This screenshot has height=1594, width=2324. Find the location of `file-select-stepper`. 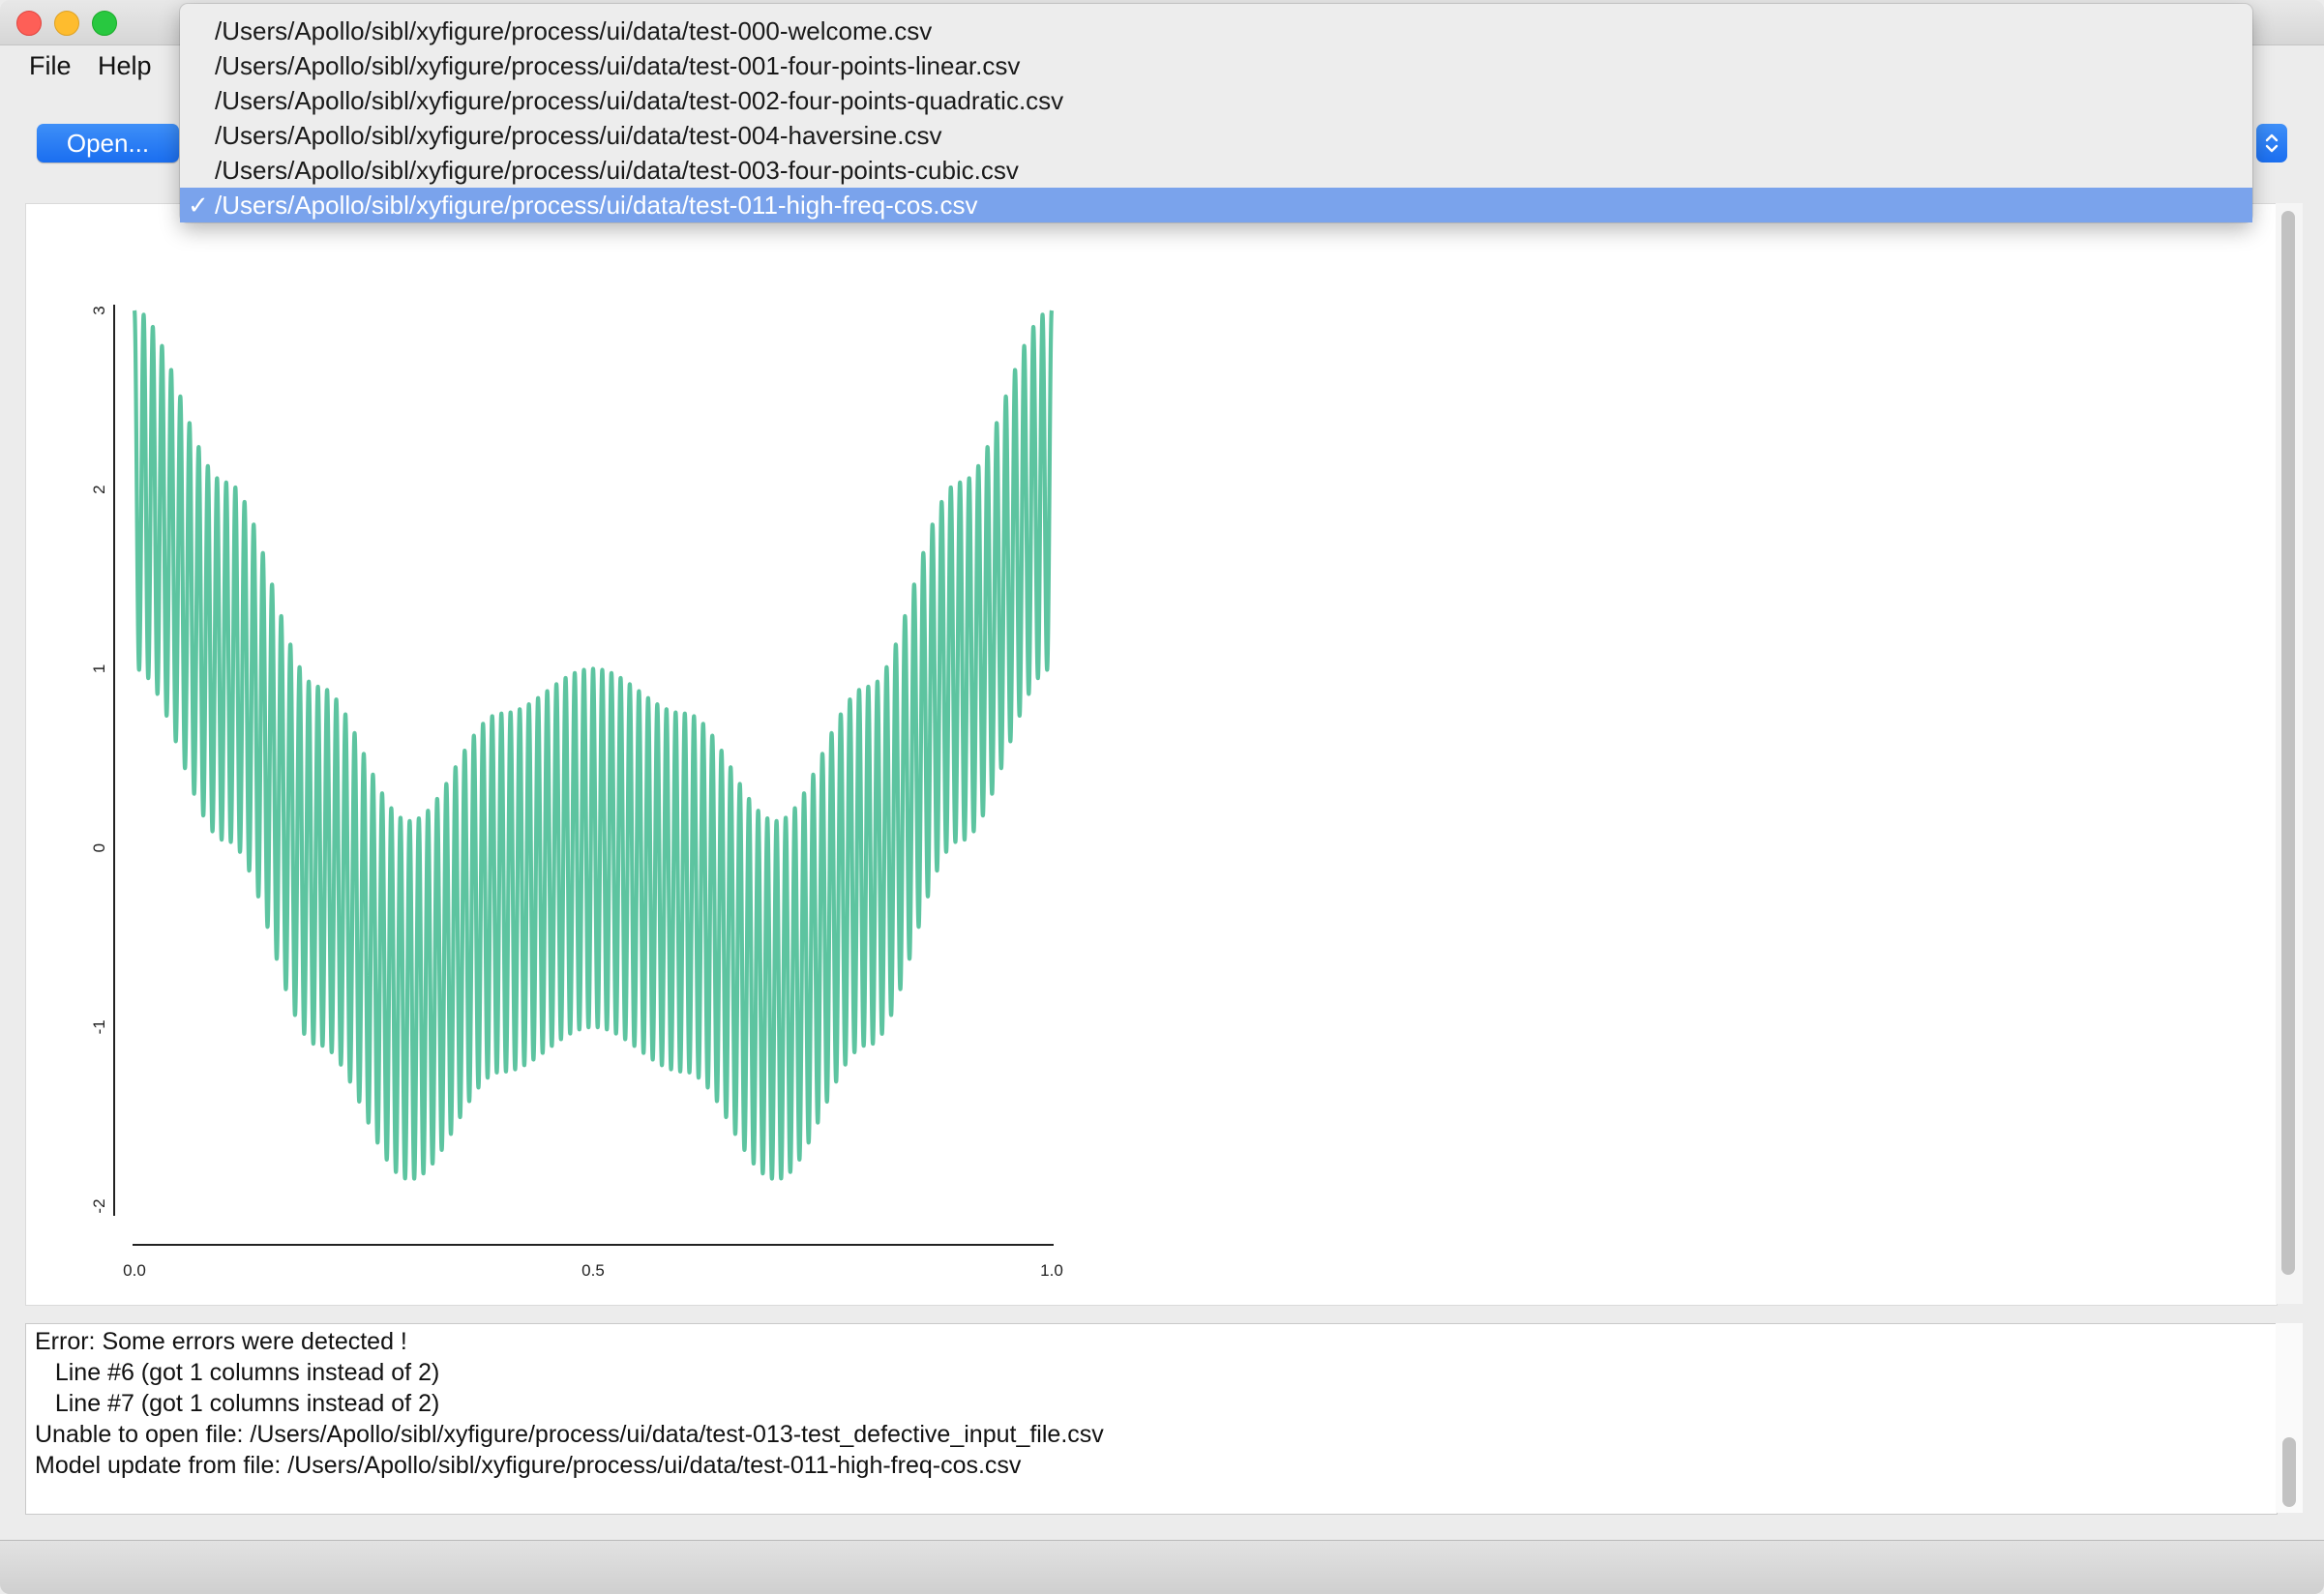

file-select-stepper is located at coordinates (2272, 143).